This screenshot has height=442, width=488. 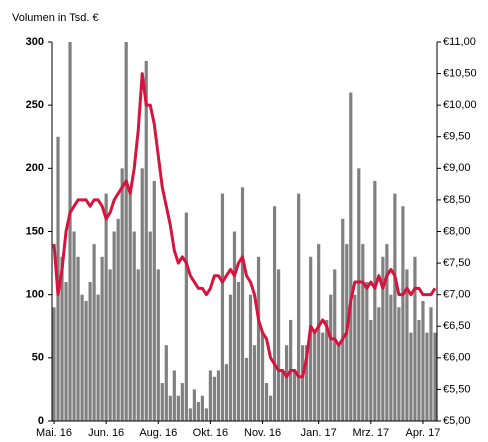 I want to click on y2-tick-label: €8,50, so click(x=457, y=200).